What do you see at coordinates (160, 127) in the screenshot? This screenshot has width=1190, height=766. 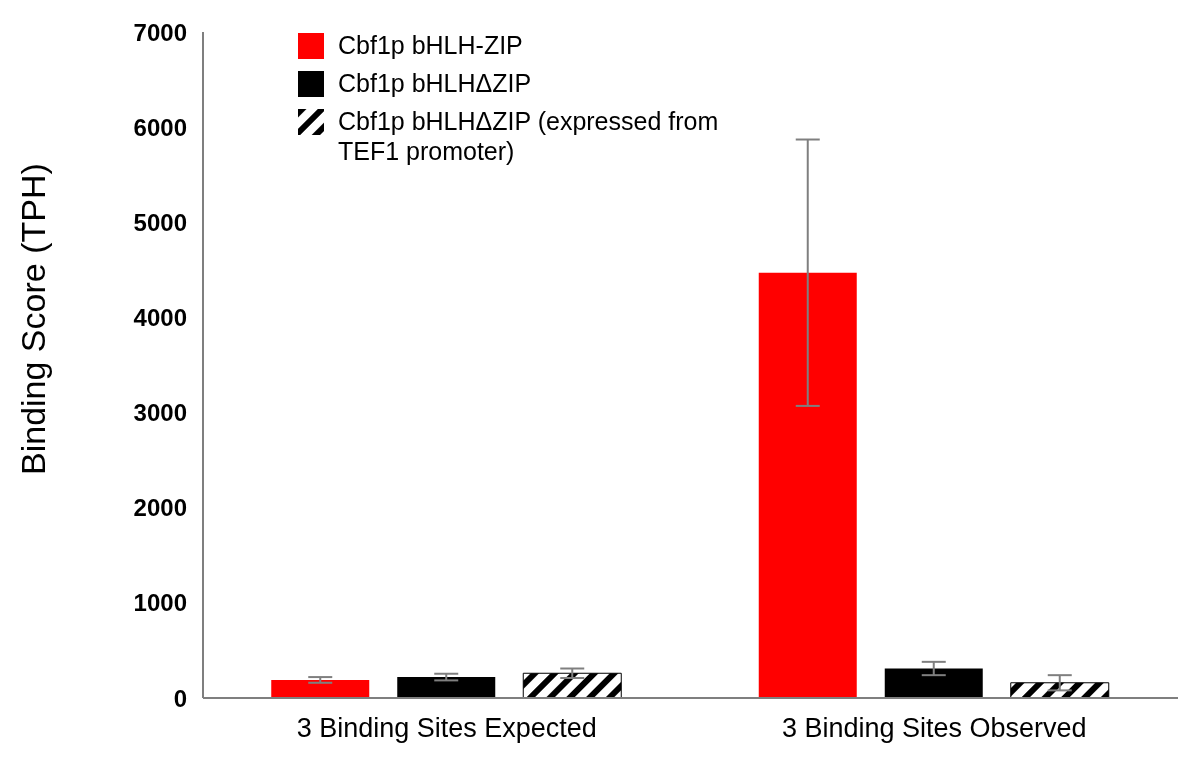 I see `y-tick-label: 6000` at bounding box center [160, 127].